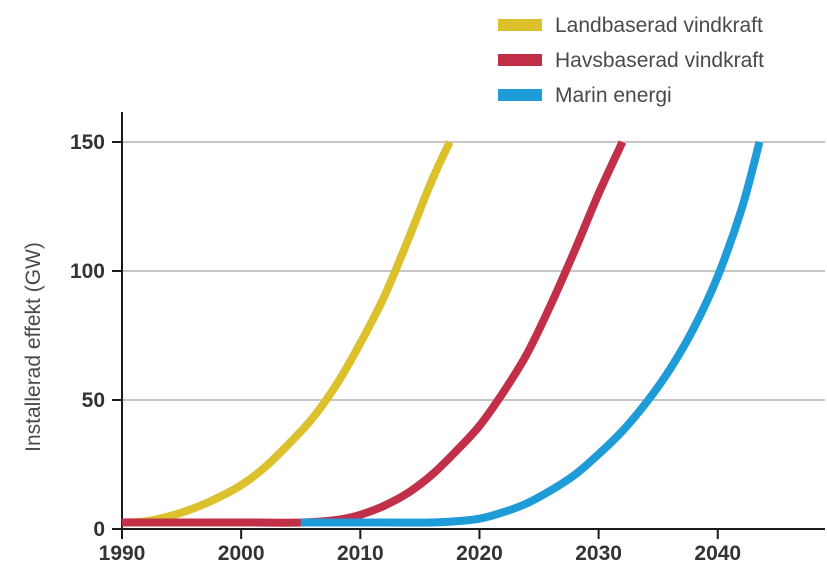 The height and width of the screenshot is (574, 827). Describe the element at coordinates (87, 142) in the screenshot. I see `y-tick-label: 150` at that location.